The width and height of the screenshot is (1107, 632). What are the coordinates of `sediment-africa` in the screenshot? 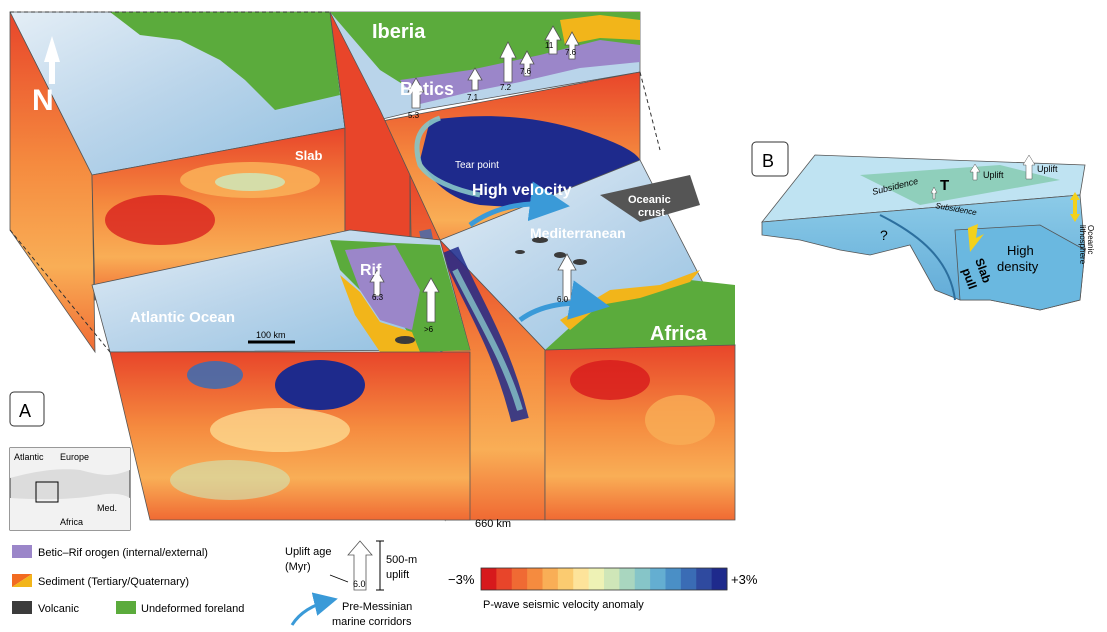 It's located at (630, 300).